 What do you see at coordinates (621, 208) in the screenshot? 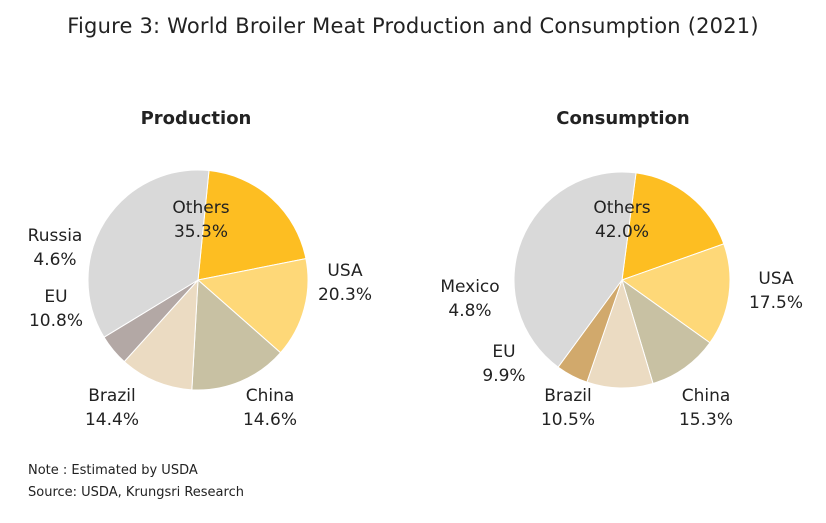
I see `consumption-label-others: Others` at bounding box center [621, 208].